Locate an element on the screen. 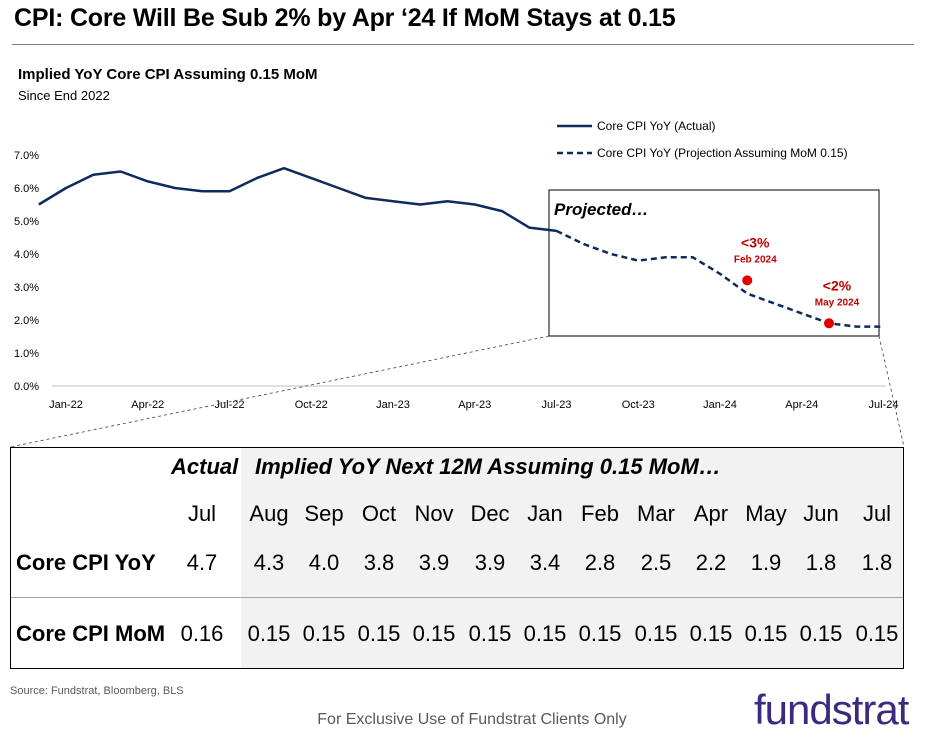 Image resolution: width=944 pixels, height=741 pixels. x-tick-label: Jan-24 is located at coordinates (720, 405).